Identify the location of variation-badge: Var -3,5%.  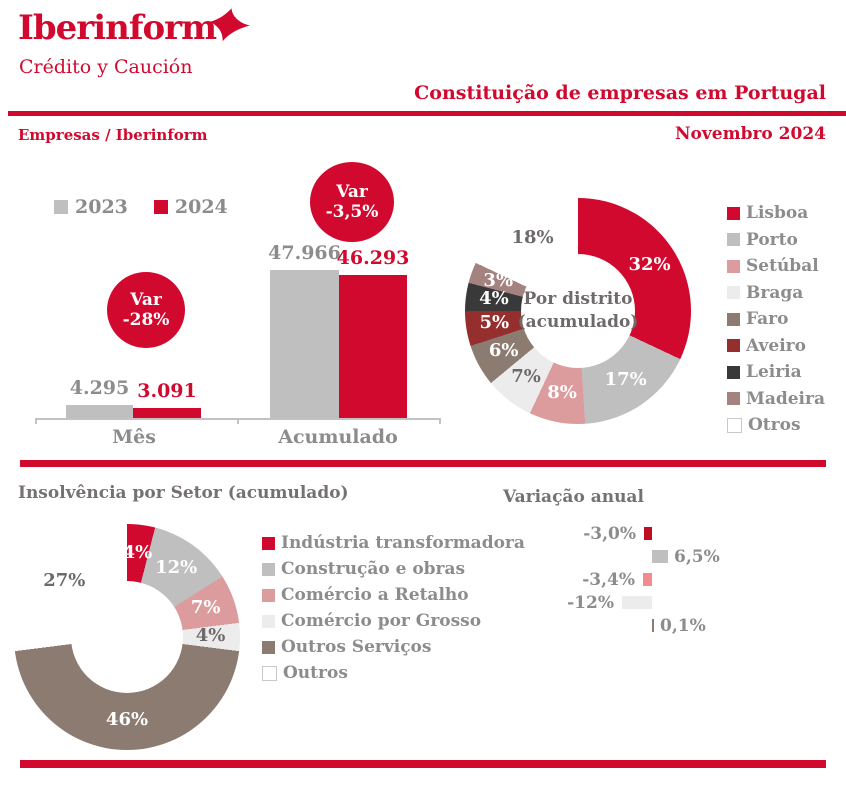
(352, 202).